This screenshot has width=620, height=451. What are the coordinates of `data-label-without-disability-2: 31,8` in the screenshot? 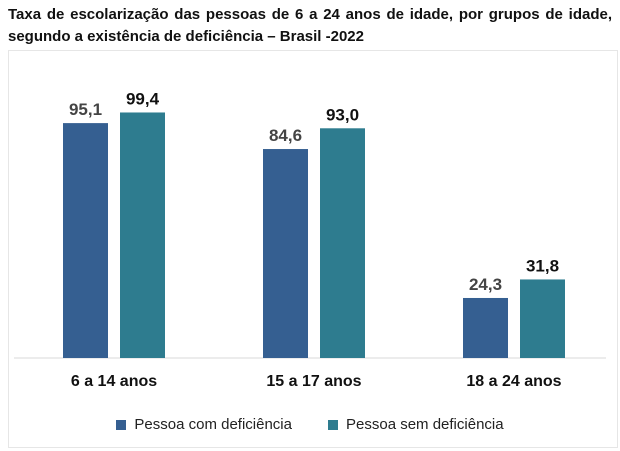 It's located at (542, 265).